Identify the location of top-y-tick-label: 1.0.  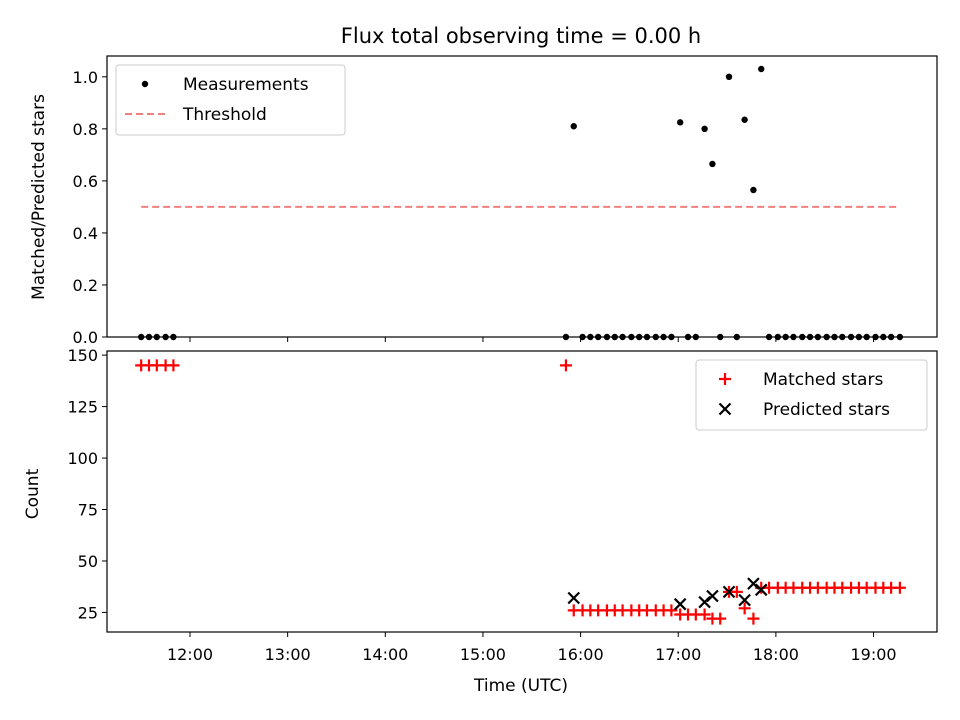
(85, 77).